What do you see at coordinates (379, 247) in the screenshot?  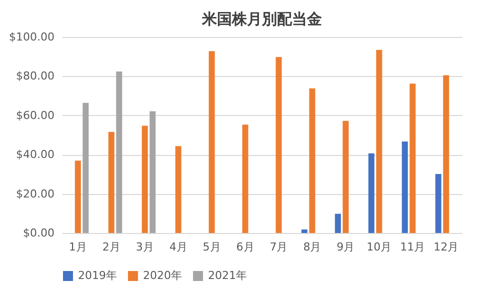 I see `x-tick-label: 10月` at bounding box center [379, 247].